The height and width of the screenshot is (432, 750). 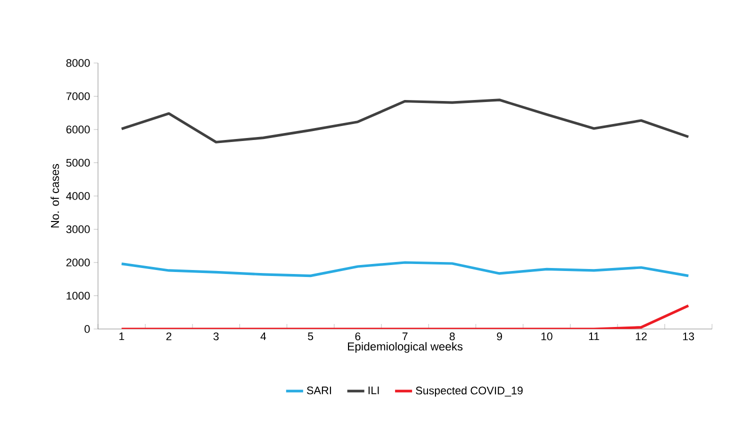 I want to click on y-tick-label: 6000, so click(x=78, y=130).